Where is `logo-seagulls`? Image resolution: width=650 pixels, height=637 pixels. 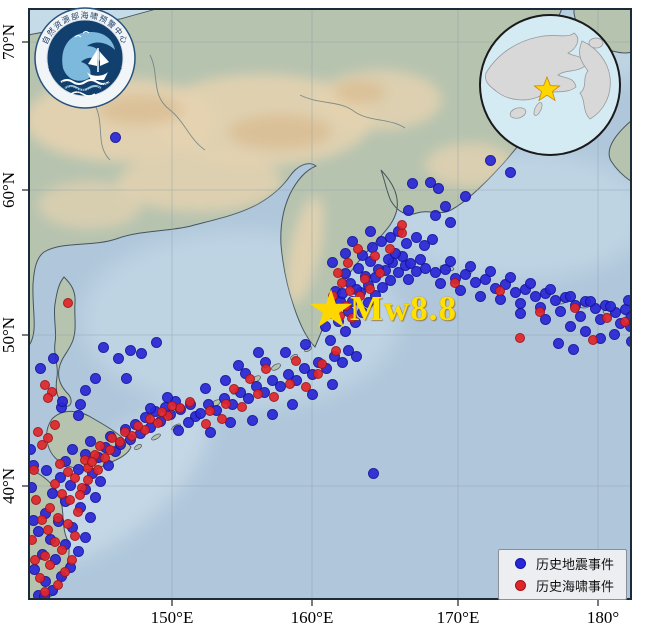
logo-seagulls is located at coordinates (82, 34).